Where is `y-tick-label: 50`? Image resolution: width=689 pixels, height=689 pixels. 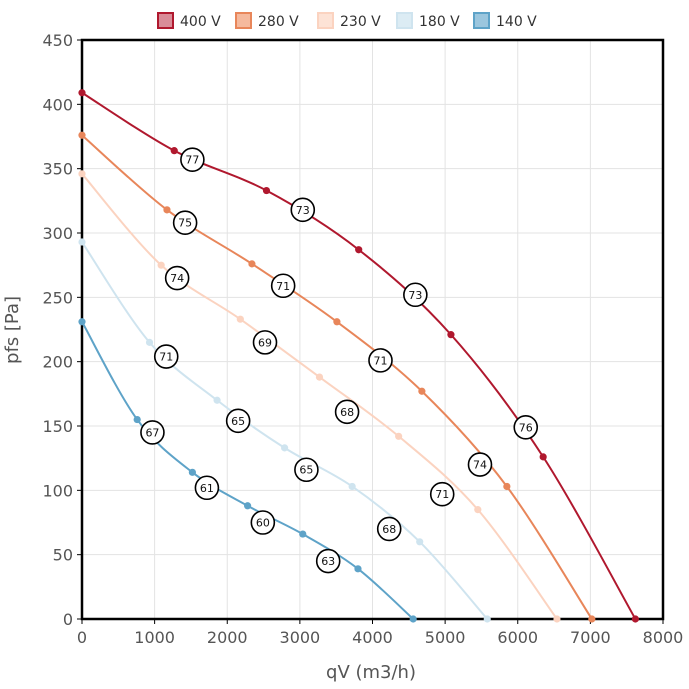 y-tick-label: 50 is located at coordinates (63, 555).